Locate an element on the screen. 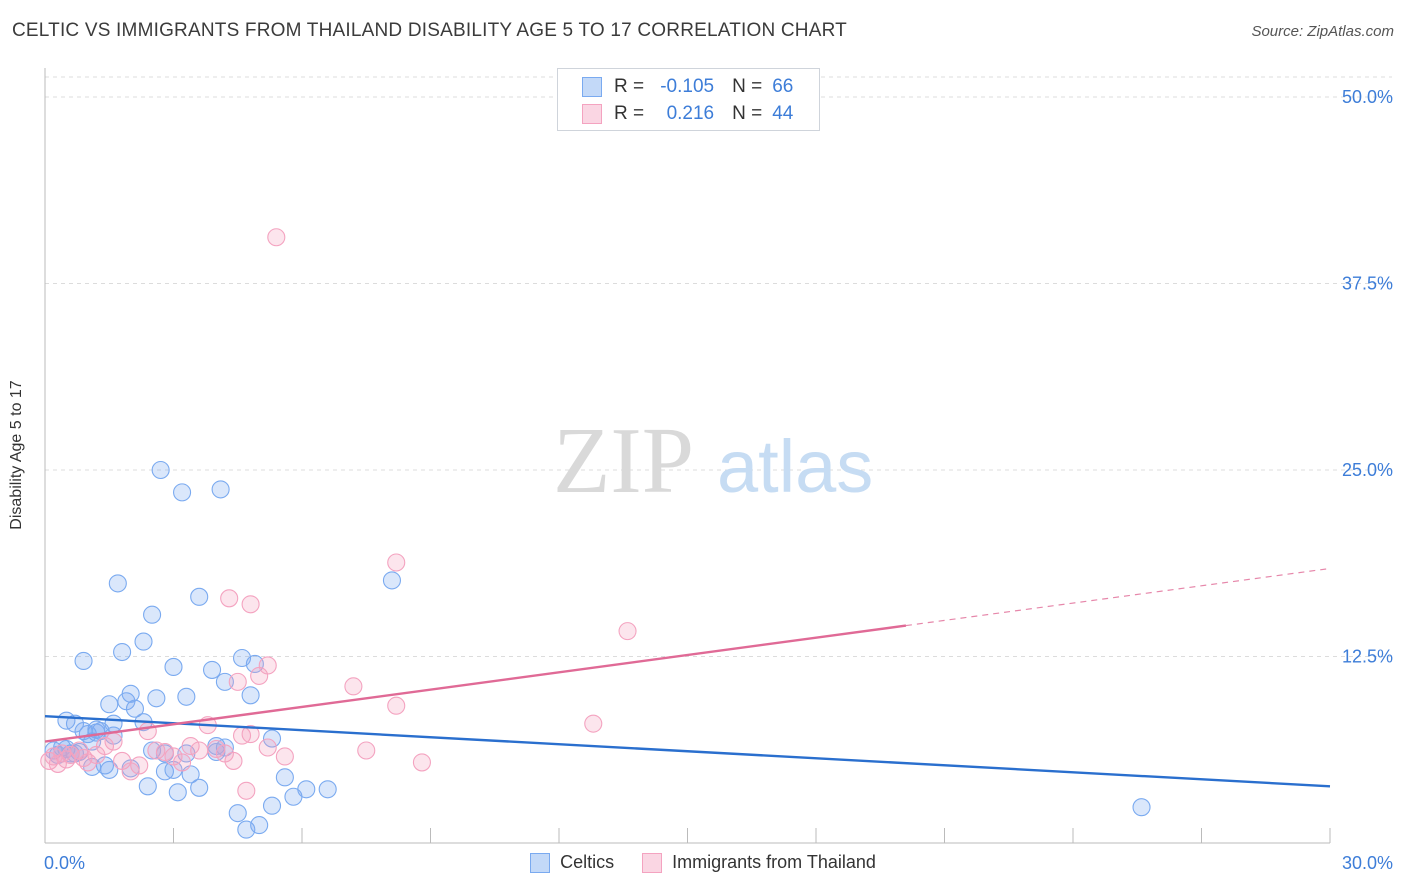 The width and height of the screenshot is (1406, 892). correlation-row-thailand: R = 0.216 N = 44 is located at coordinates (687, 114).